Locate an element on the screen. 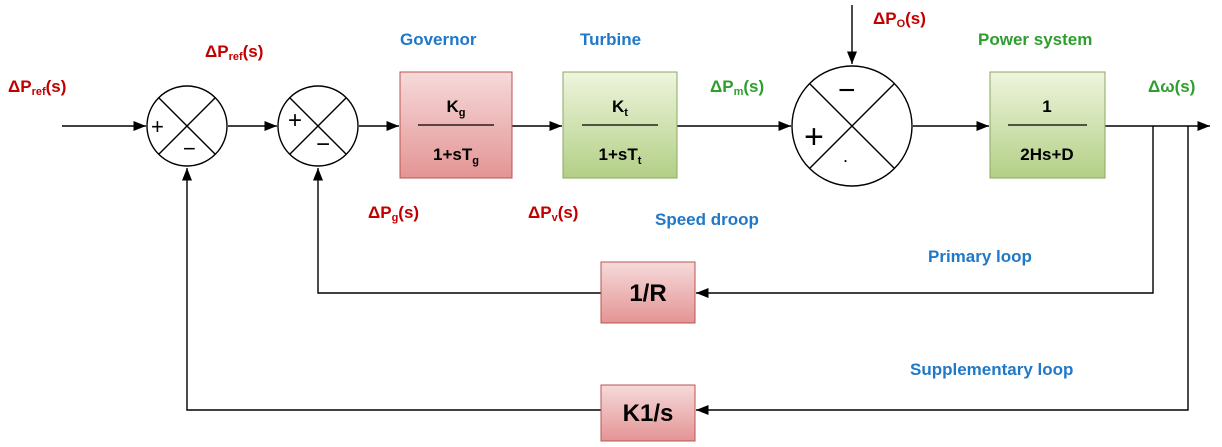  text: m is located at coordinates (739, 92).